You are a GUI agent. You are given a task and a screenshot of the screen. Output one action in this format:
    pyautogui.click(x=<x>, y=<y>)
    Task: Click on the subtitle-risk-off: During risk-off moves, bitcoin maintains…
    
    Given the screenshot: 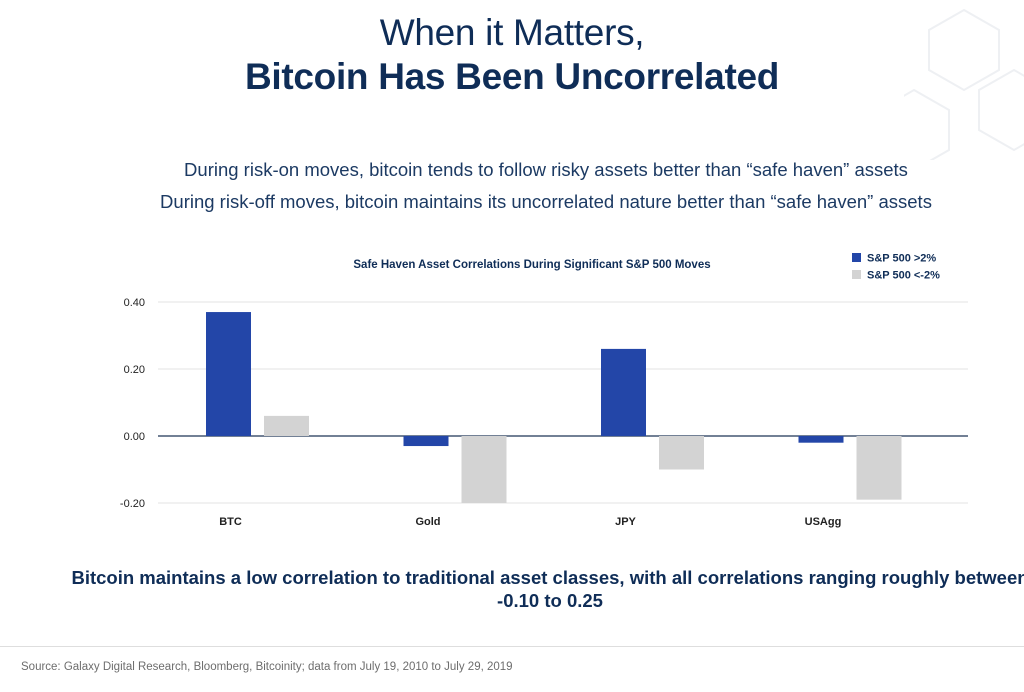 What is the action you would take?
    pyautogui.click(x=546, y=201)
    